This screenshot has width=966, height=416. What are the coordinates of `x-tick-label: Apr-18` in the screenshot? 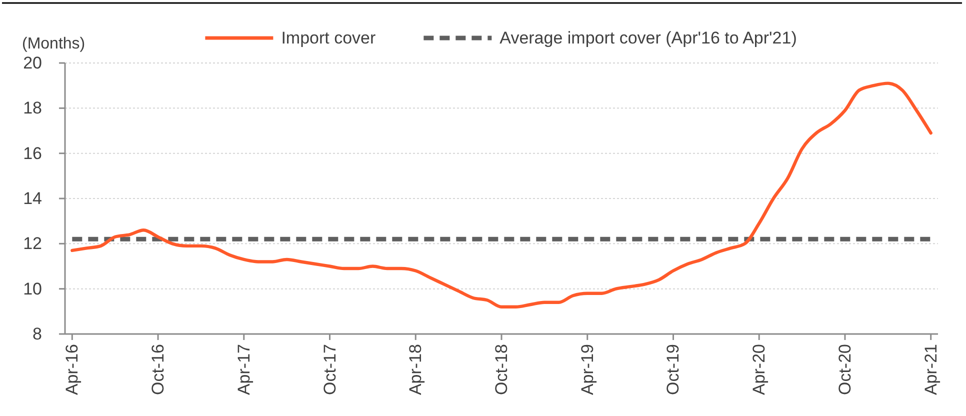 It's located at (416, 370).